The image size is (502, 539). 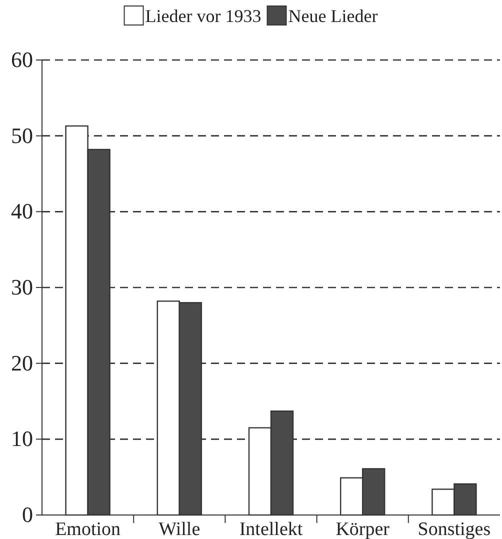 I want to click on x-tick-label: Intellekt, so click(x=271, y=529).